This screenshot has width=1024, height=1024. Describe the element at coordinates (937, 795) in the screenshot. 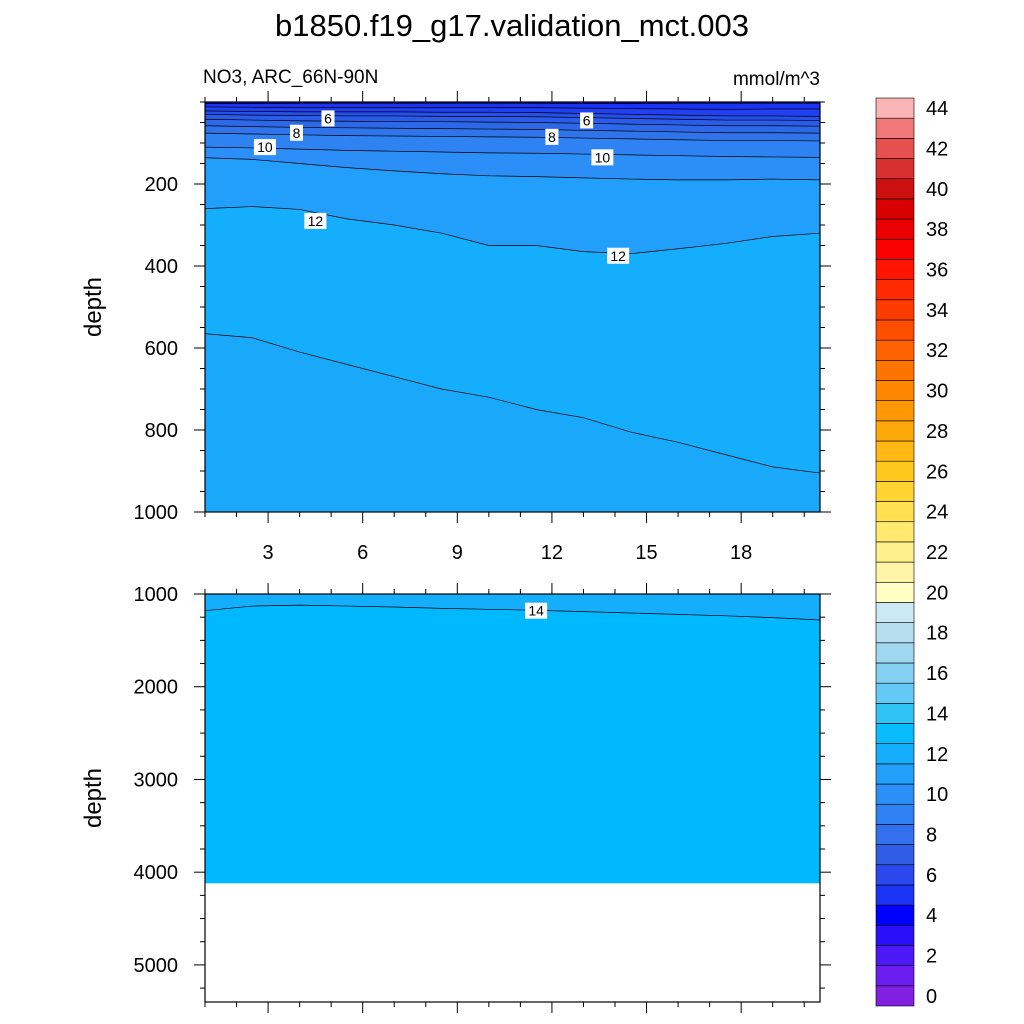

I see `colorbar-label: 10` at that location.